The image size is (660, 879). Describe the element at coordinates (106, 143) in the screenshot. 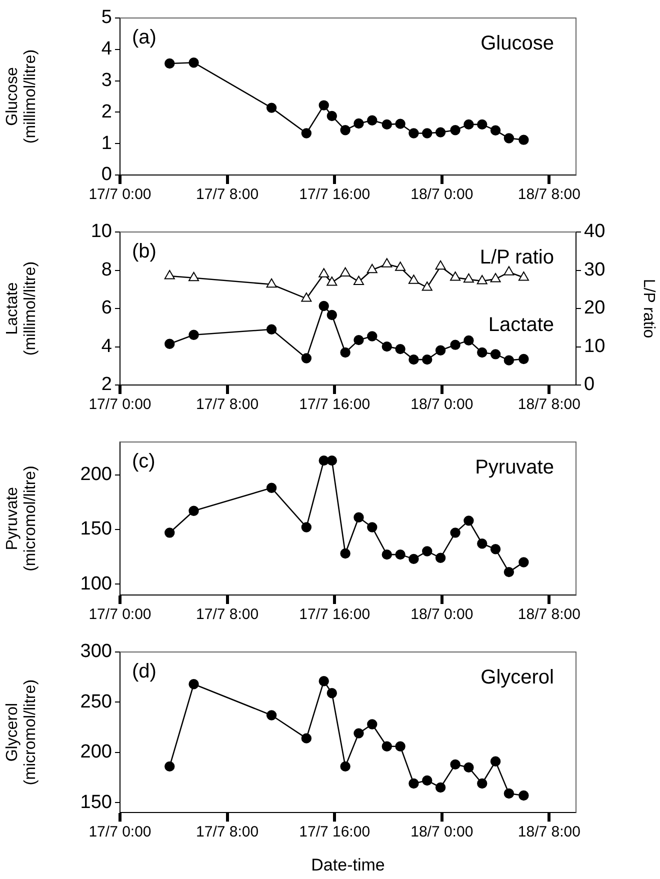

I see `y-tick-label: 1` at that location.